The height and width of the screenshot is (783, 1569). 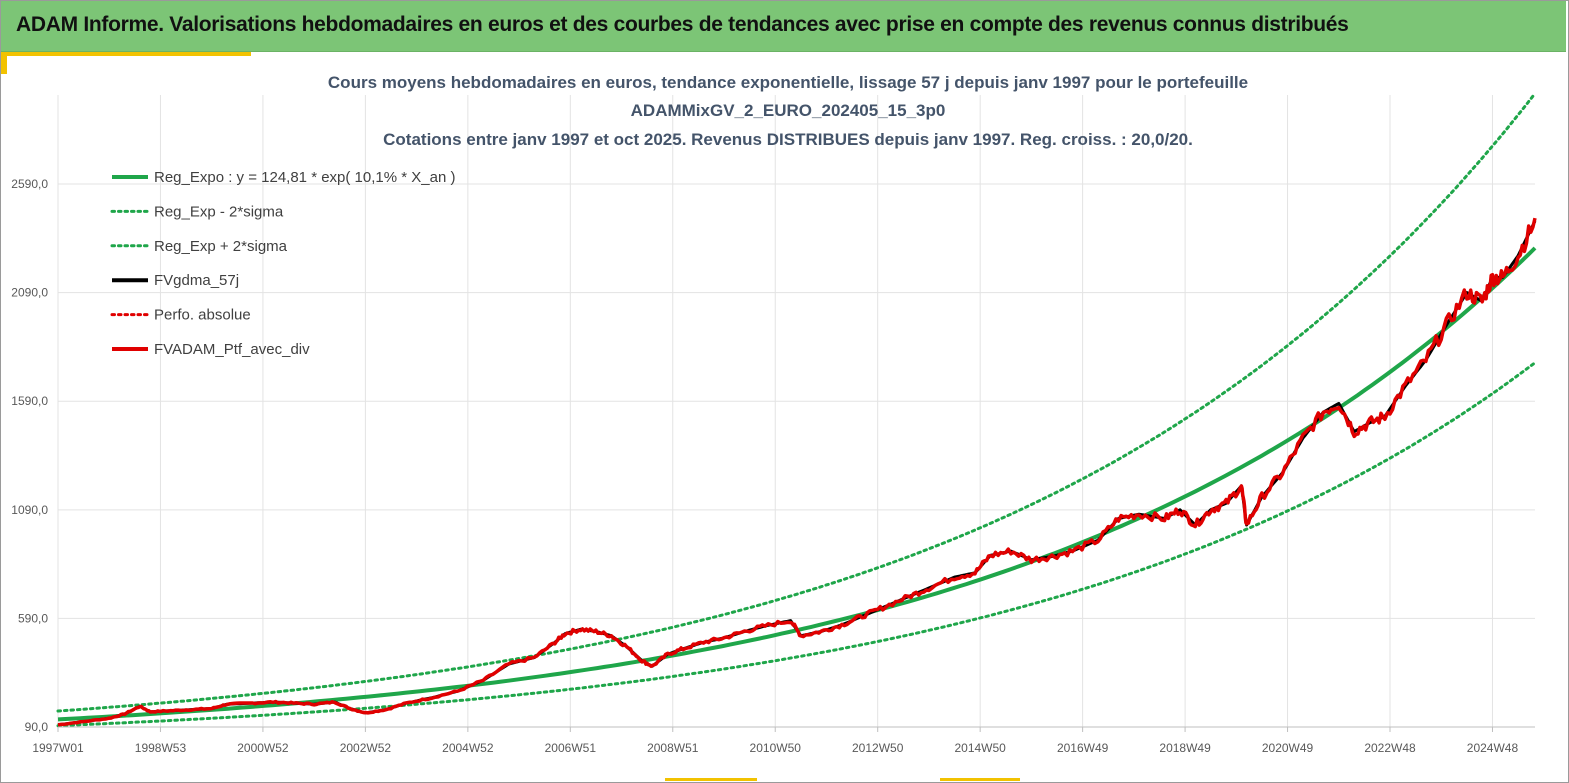 I want to click on y-tick-label: 1090,0, so click(x=29, y=510).